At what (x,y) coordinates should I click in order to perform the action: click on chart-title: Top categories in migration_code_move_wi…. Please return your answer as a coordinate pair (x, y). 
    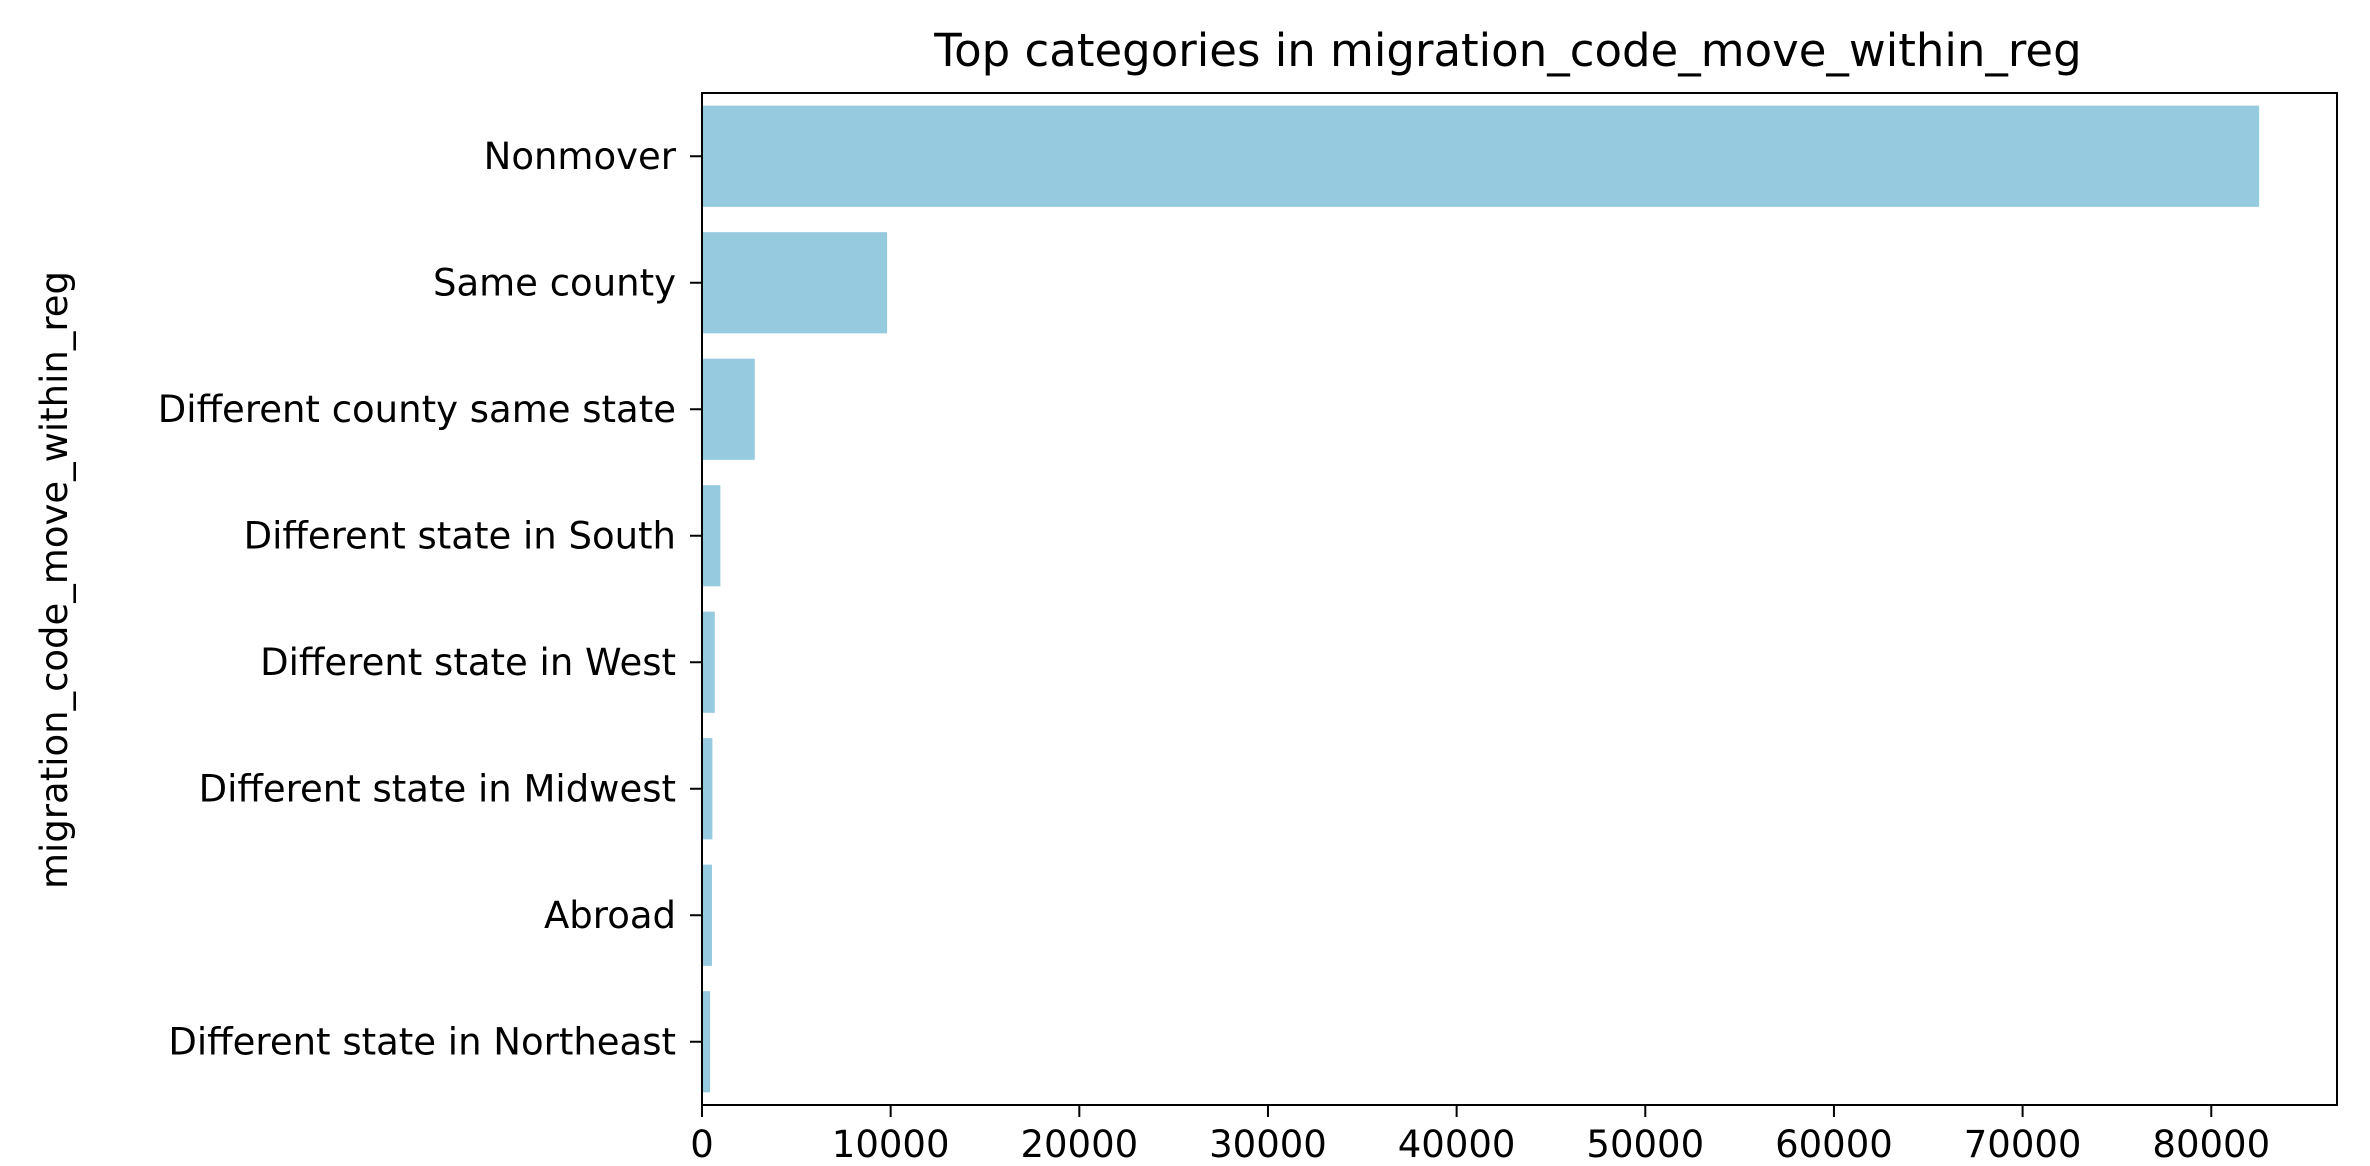
    Looking at the image, I should click on (1507, 50).